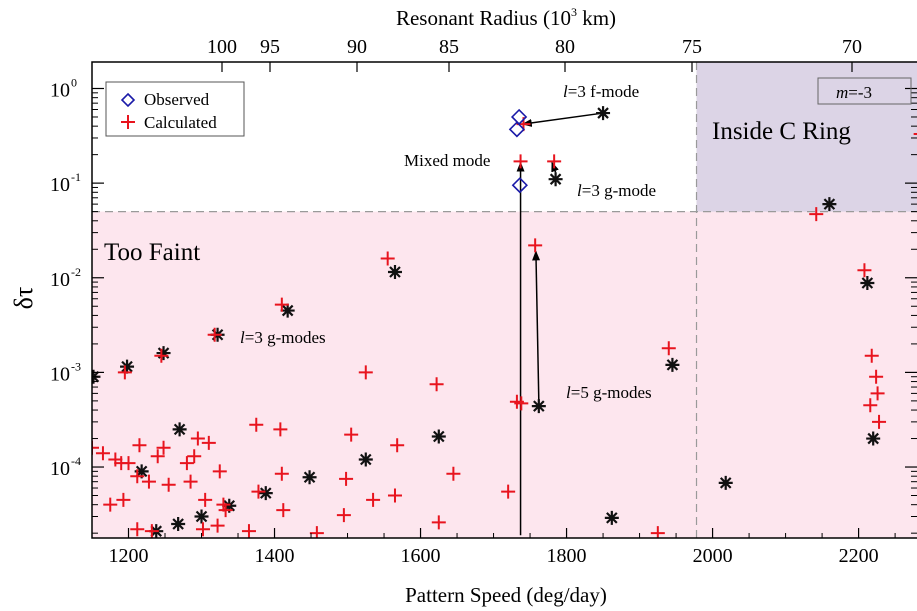  I want to click on annotation-l3-f-mode: l=3 f-mode, so click(601, 91).